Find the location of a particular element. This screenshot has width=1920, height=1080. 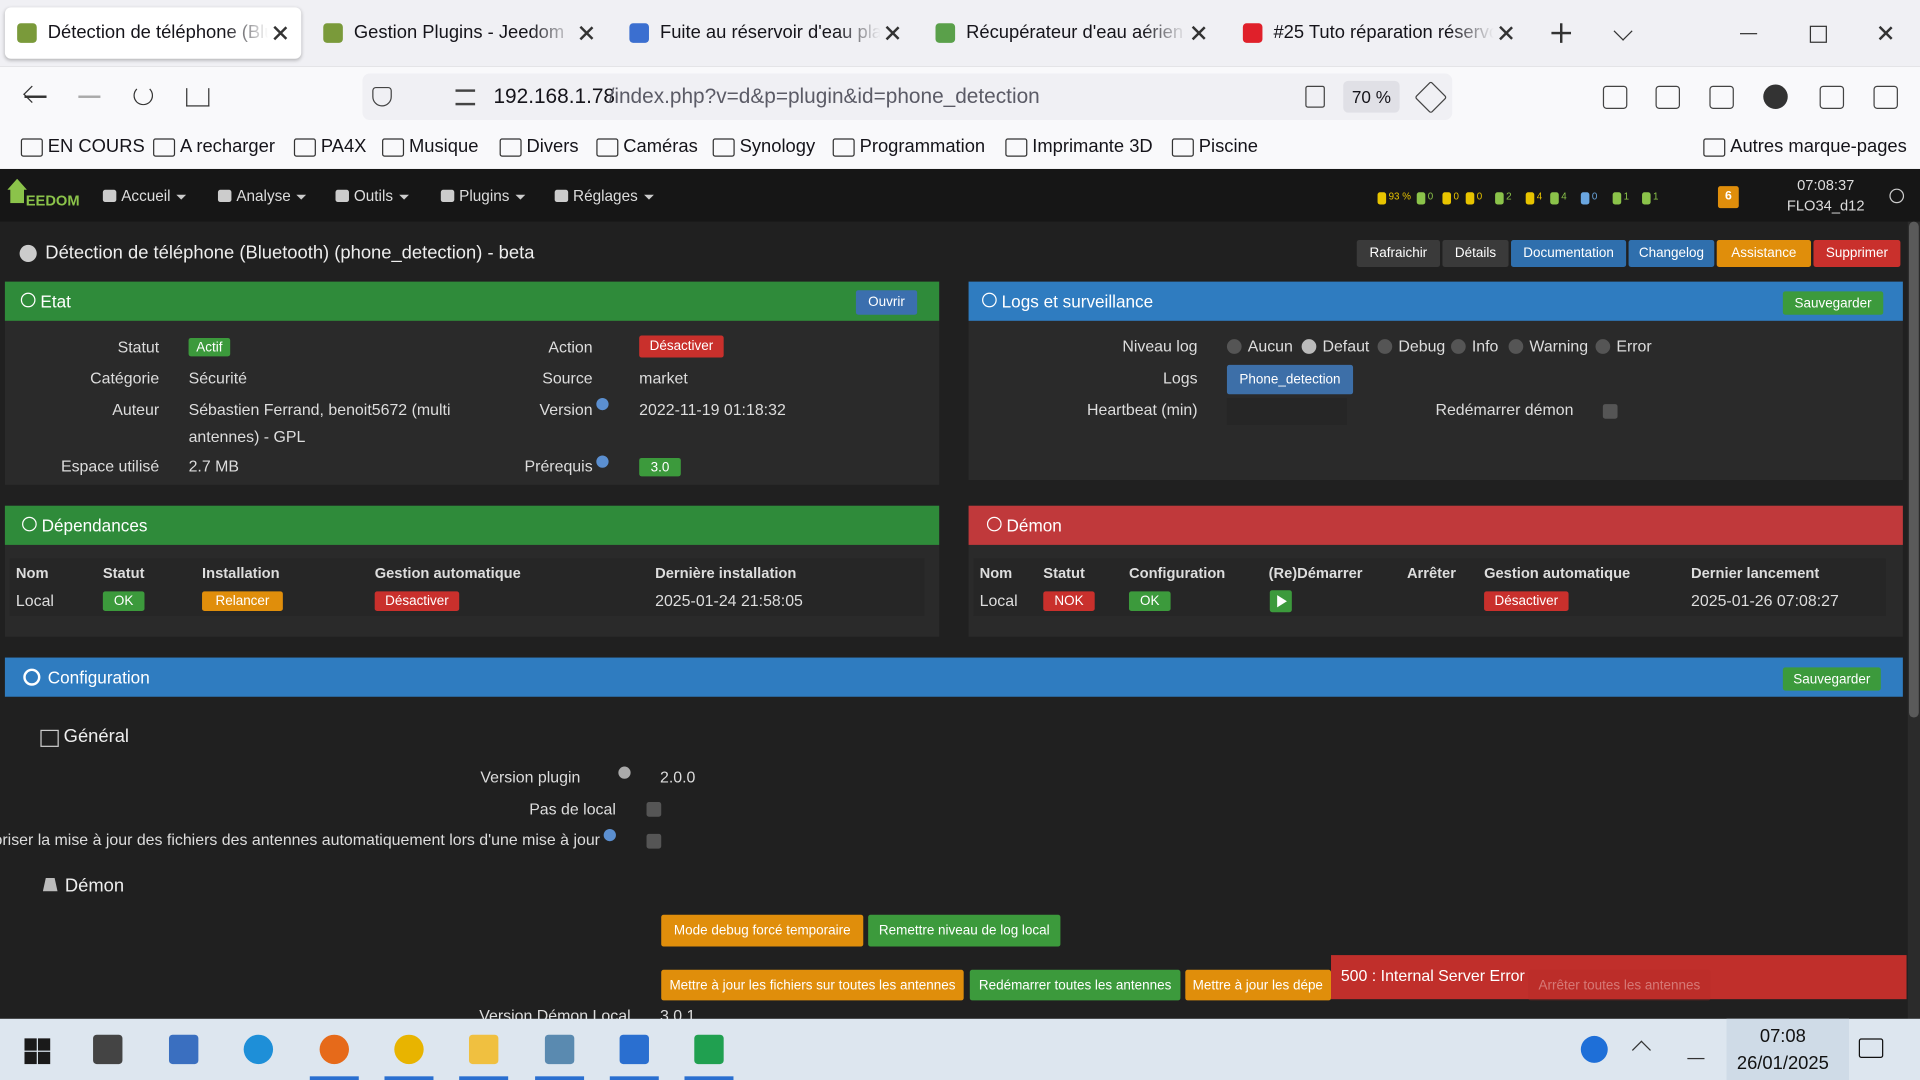

menu-item: Accueil is located at coordinates (153, 196).